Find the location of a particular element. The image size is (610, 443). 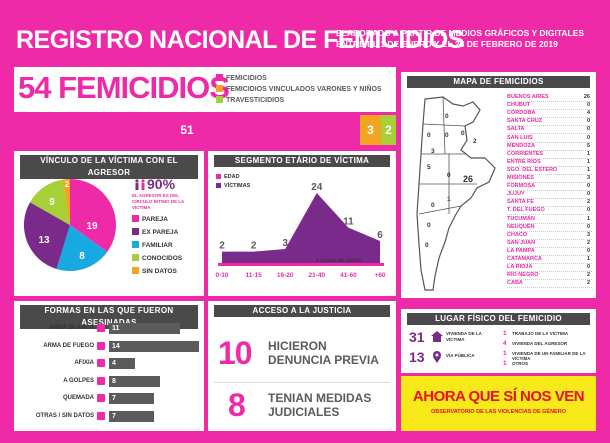

province-name: JUJUY is located at coordinates (516, 194).